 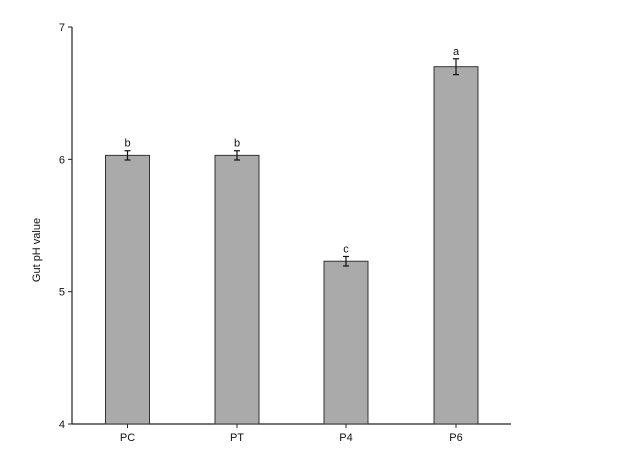 I want to click on x-tick-label: P4, so click(x=345, y=438).